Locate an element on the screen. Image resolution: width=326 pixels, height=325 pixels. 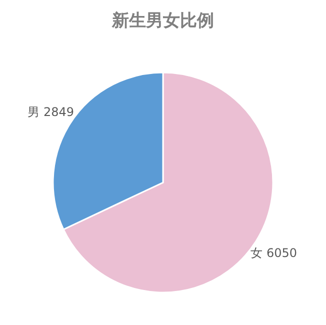
chart-title: 新生男女比例 is located at coordinates (162, 21).